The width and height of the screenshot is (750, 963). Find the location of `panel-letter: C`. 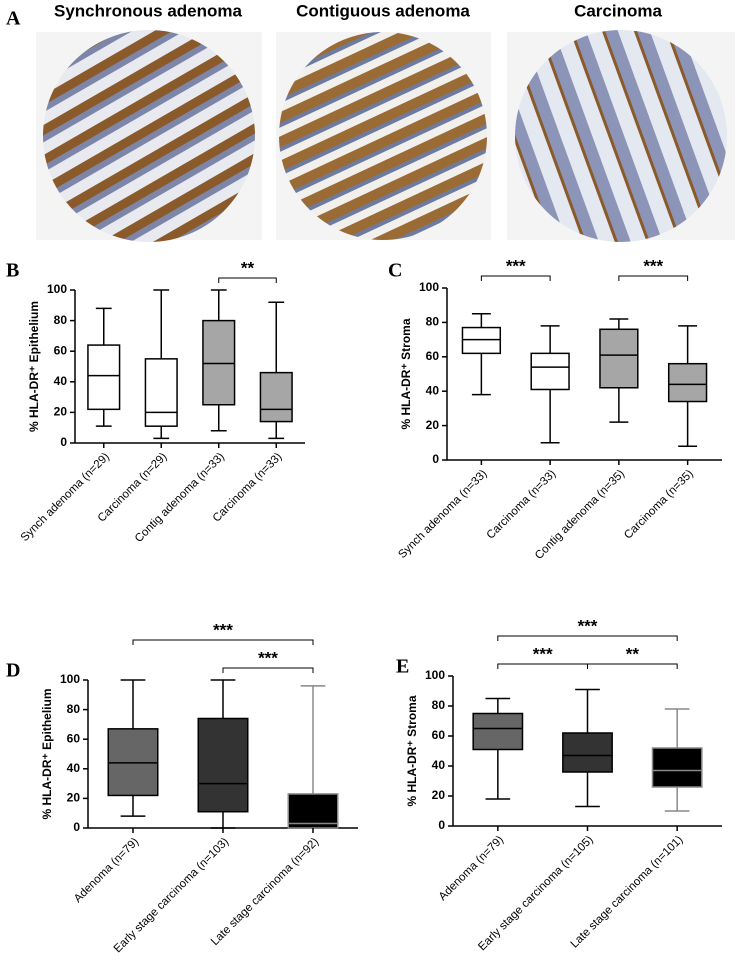

panel-letter: C is located at coordinates (395, 271).